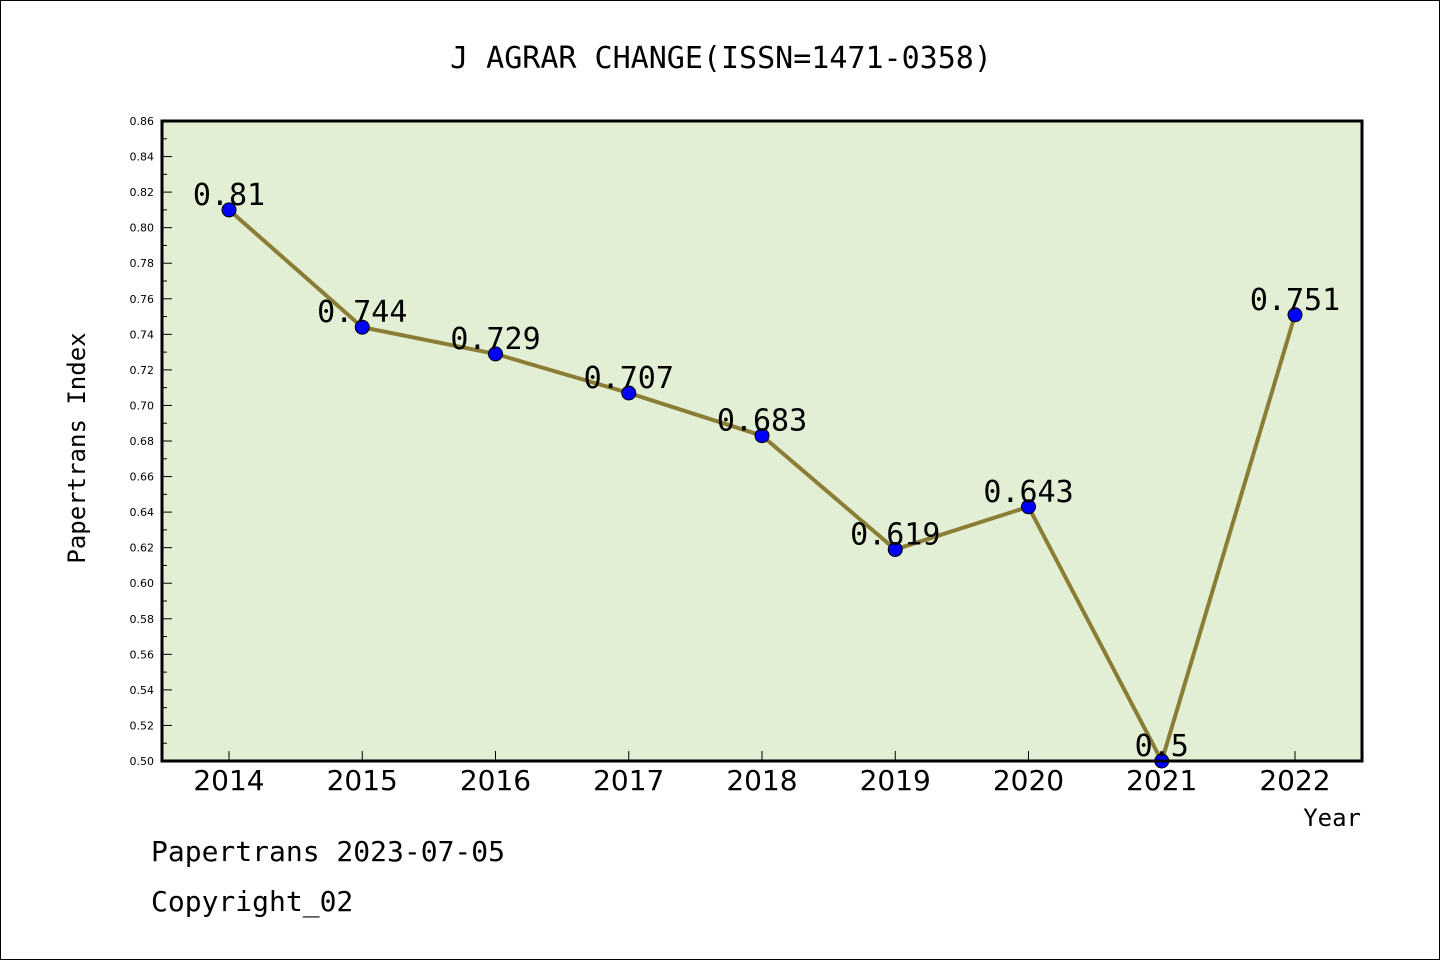 The width and height of the screenshot is (1440, 960). I want to click on y-tick-label: 0.78, so click(142, 263).